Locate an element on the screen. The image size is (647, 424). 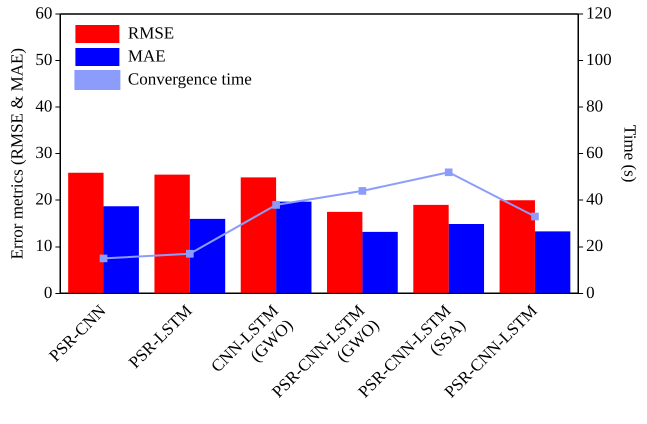
legend-label: RMSE is located at coordinates (151, 32).